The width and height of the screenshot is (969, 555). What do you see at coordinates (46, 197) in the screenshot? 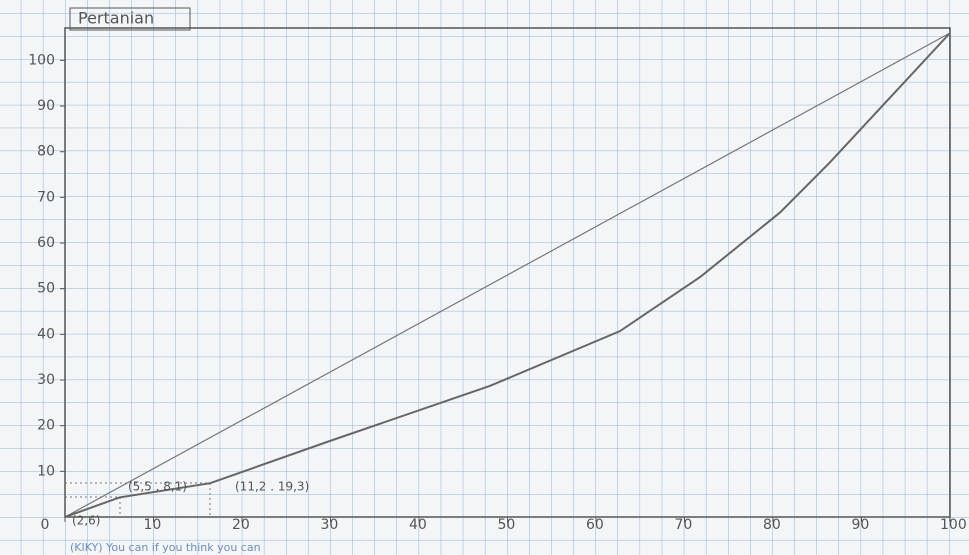
I see `y-tick-label: 70` at bounding box center [46, 197].